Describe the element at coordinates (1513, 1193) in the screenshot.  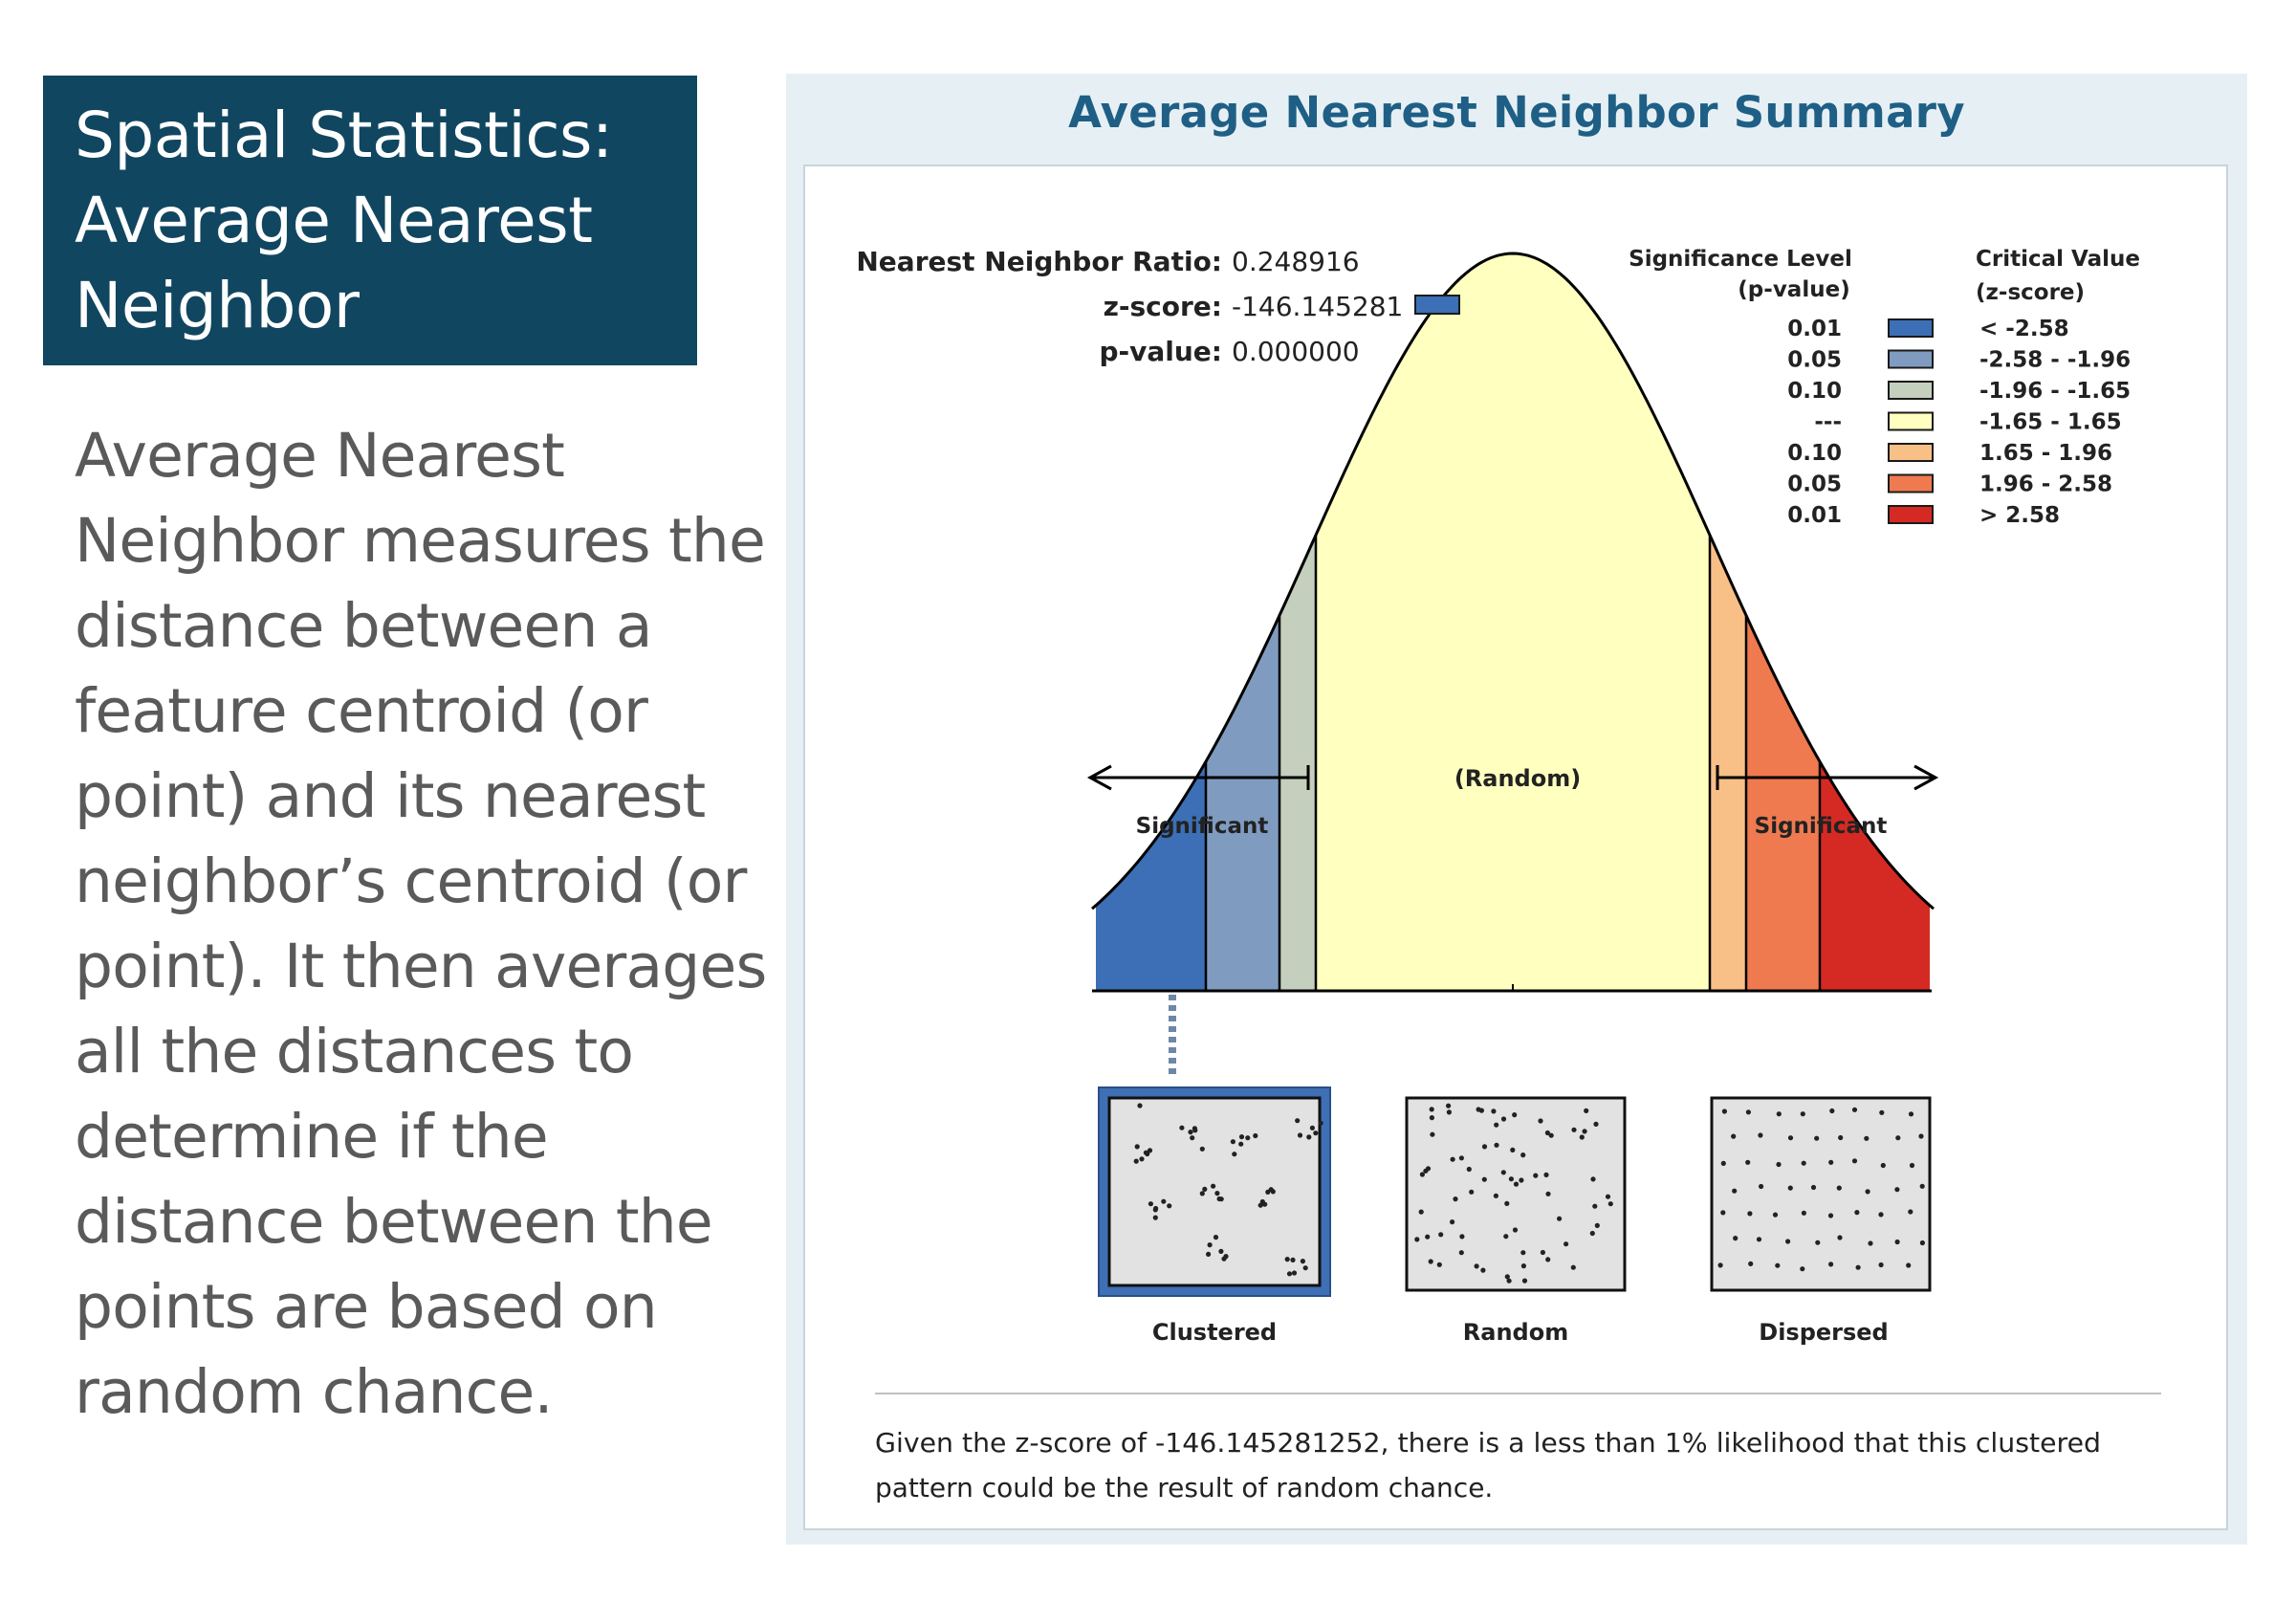
I see `random-points` at that location.